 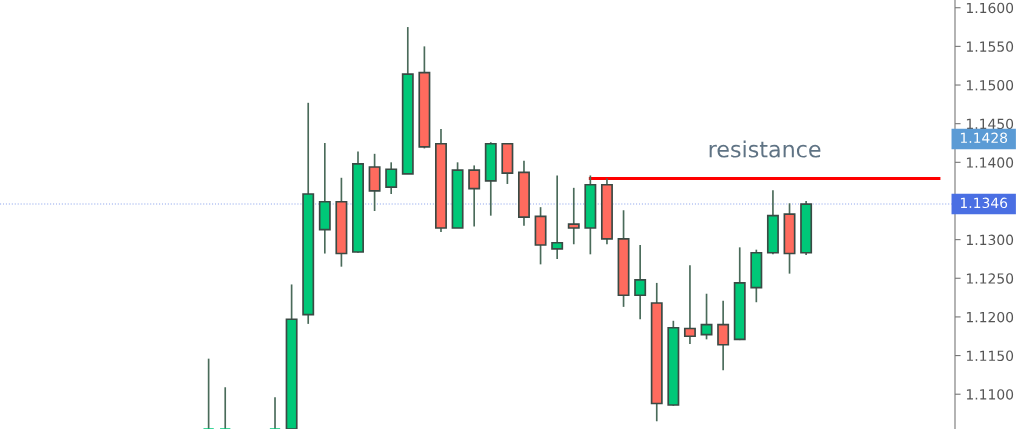 What do you see at coordinates (990, 46) in the screenshot?
I see `y-tick-label: 1.1550` at bounding box center [990, 46].